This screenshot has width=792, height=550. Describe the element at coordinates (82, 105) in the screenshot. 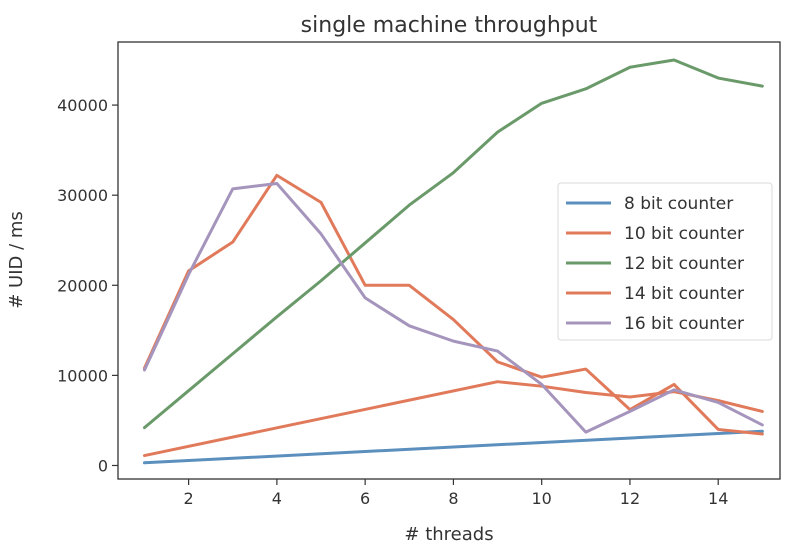

I see `y-tick-label: 40000` at that location.